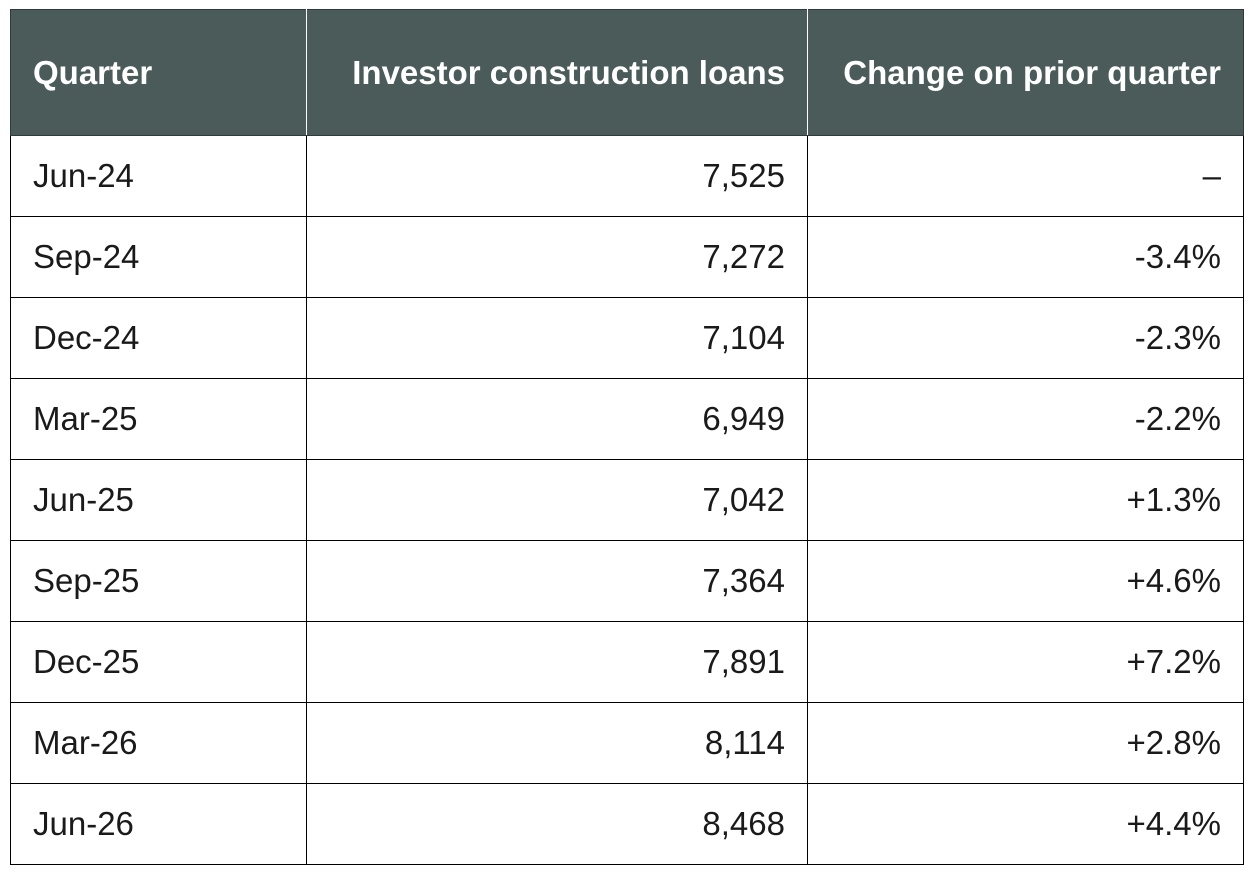 Image resolution: width=1252 pixels, height=874 pixels. Describe the element at coordinates (1025, 662) in the screenshot. I see `cell-change: +7.2%` at that location.